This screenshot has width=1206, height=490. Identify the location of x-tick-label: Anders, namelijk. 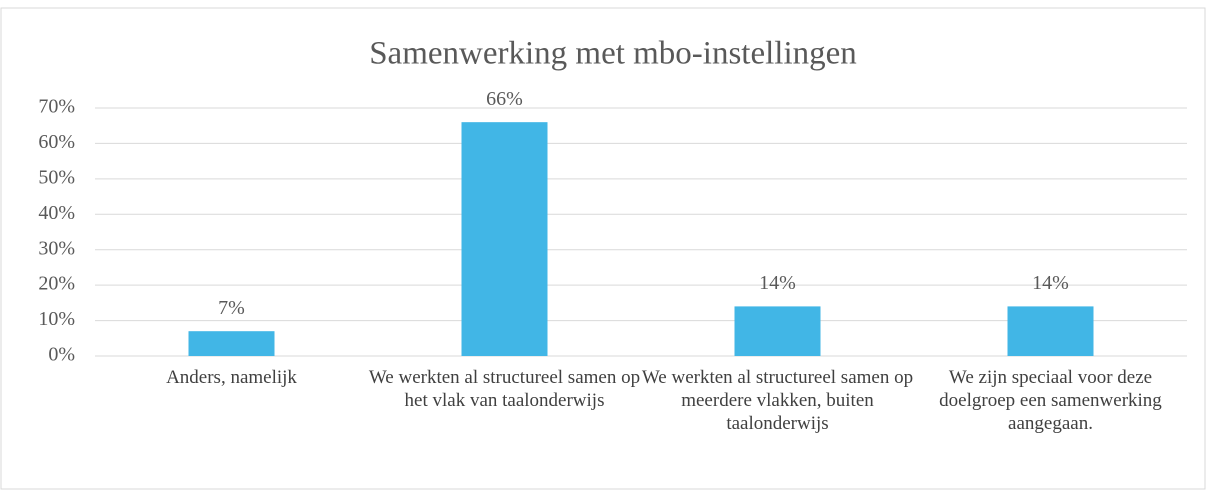
(231, 377).